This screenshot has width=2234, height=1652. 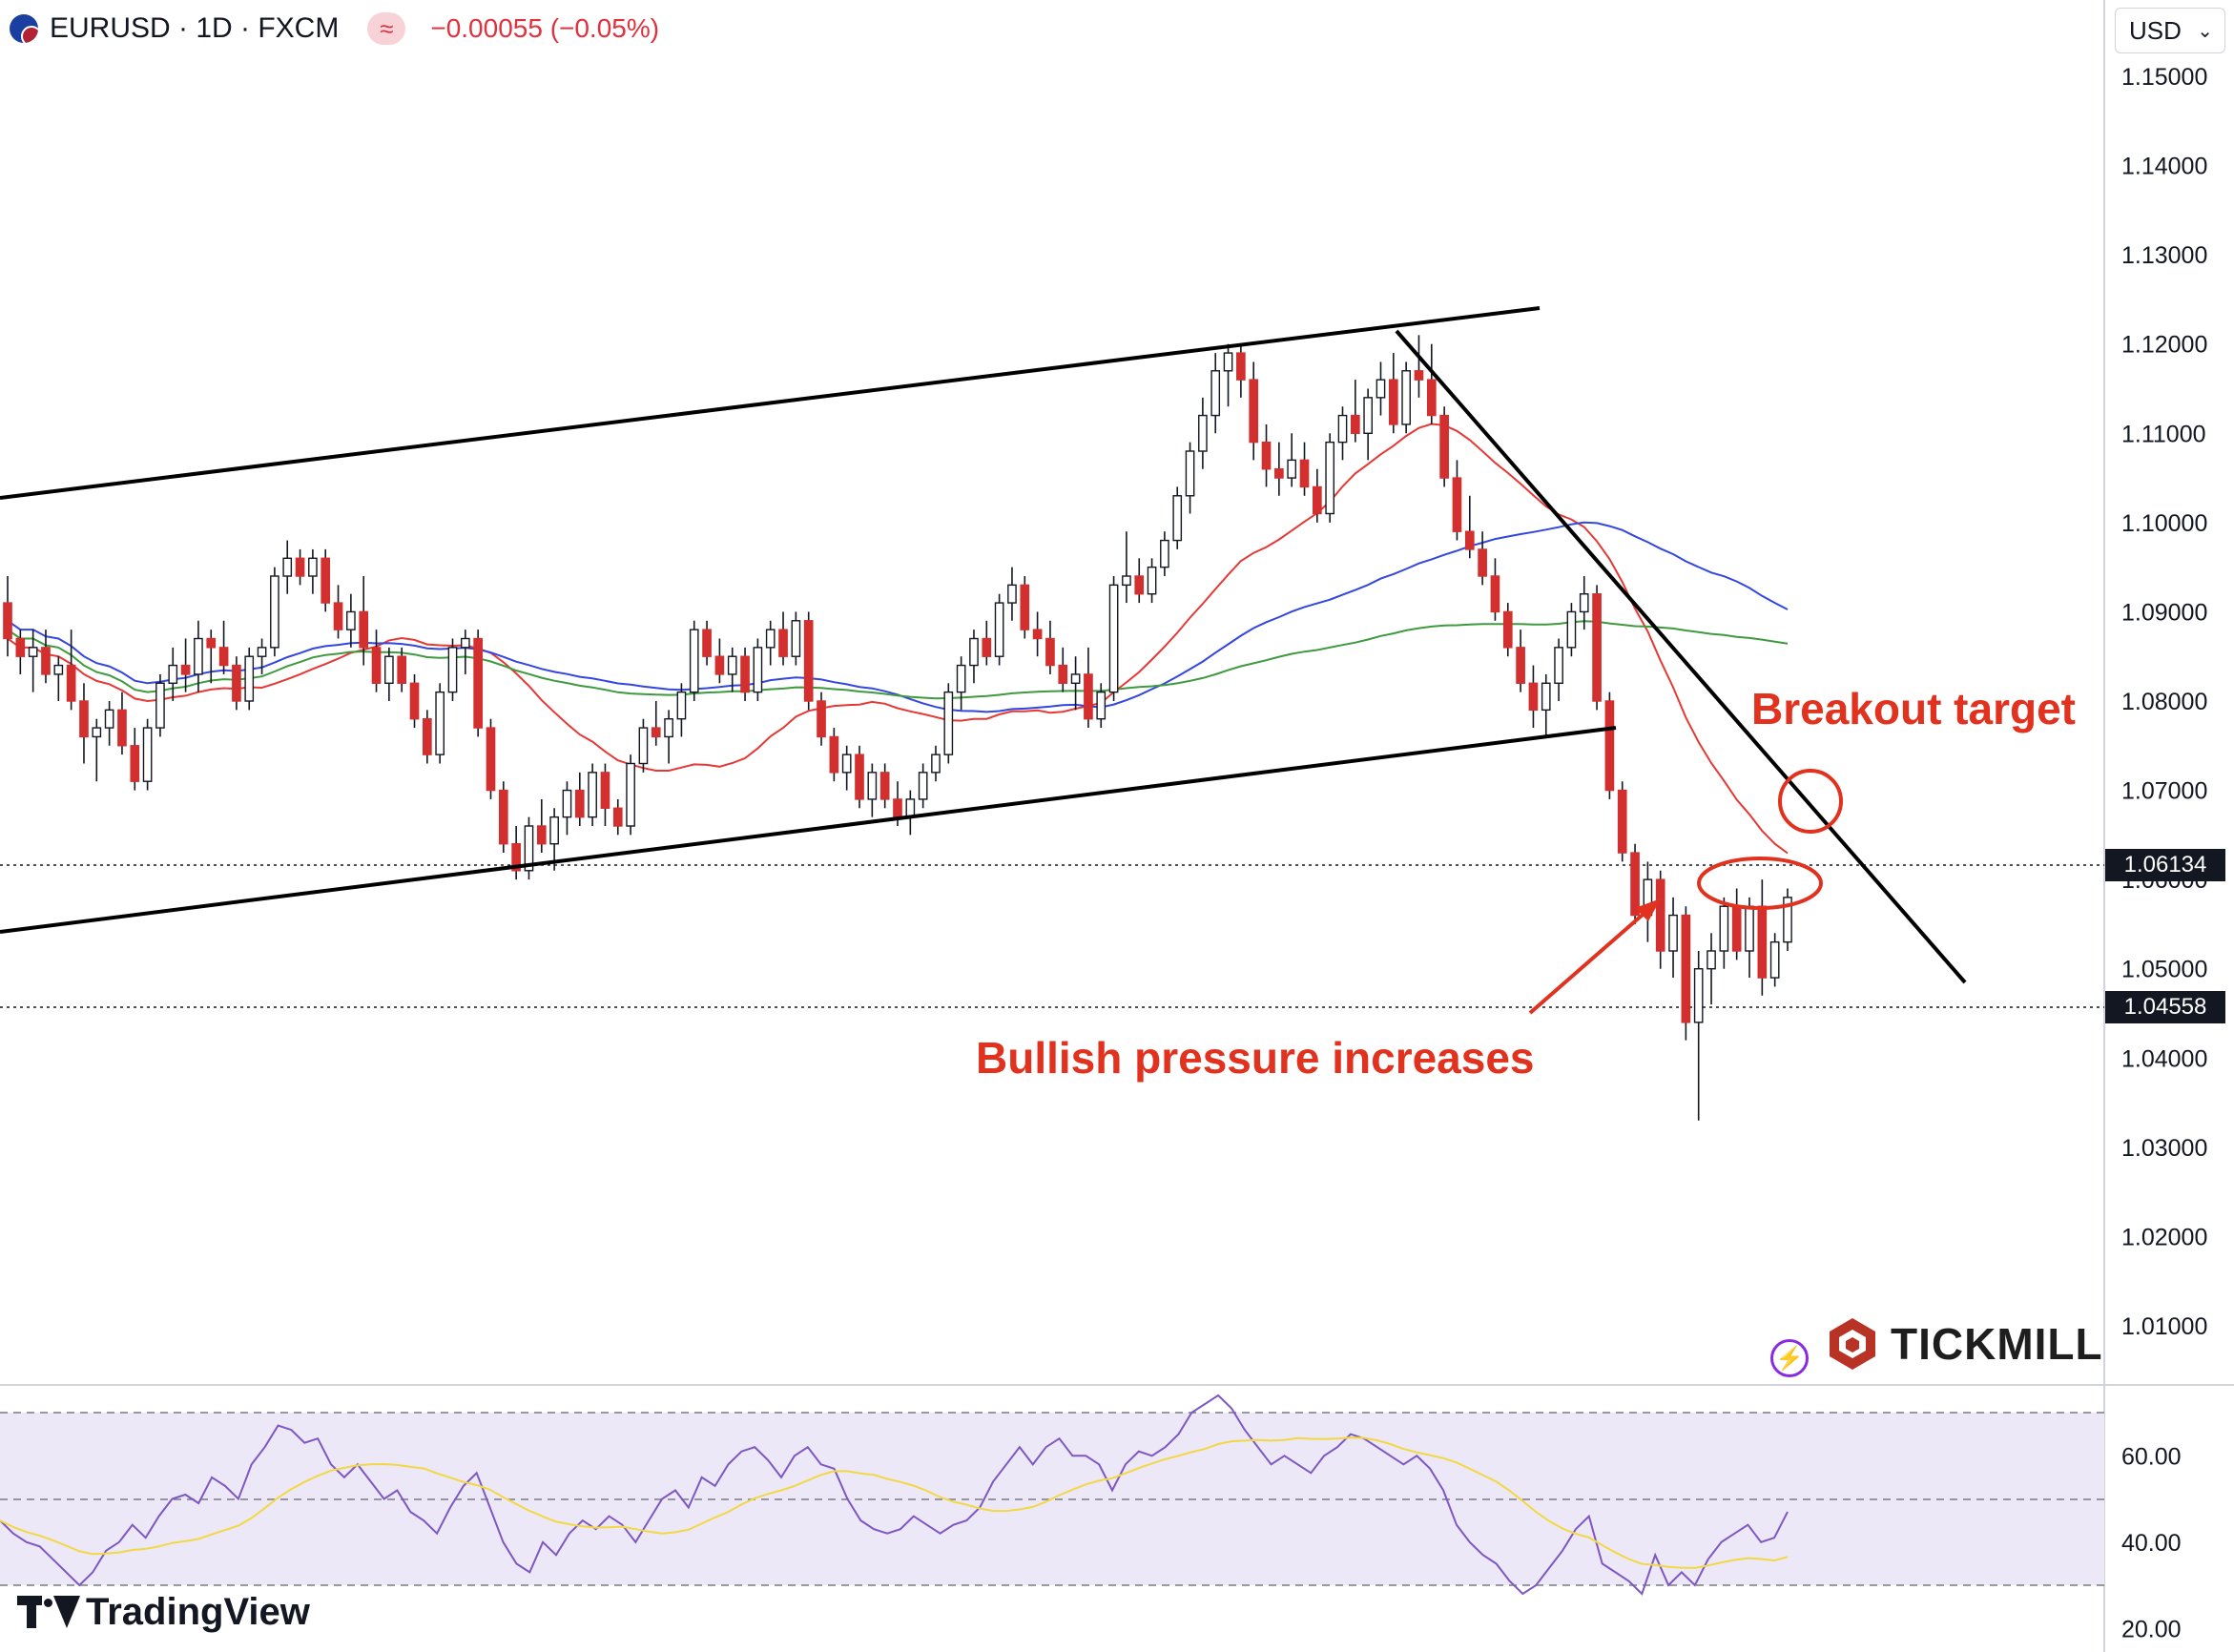 What do you see at coordinates (1648, 910) in the screenshot?
I see `annotation-arrow-head` at bounding box center [1648, 910].